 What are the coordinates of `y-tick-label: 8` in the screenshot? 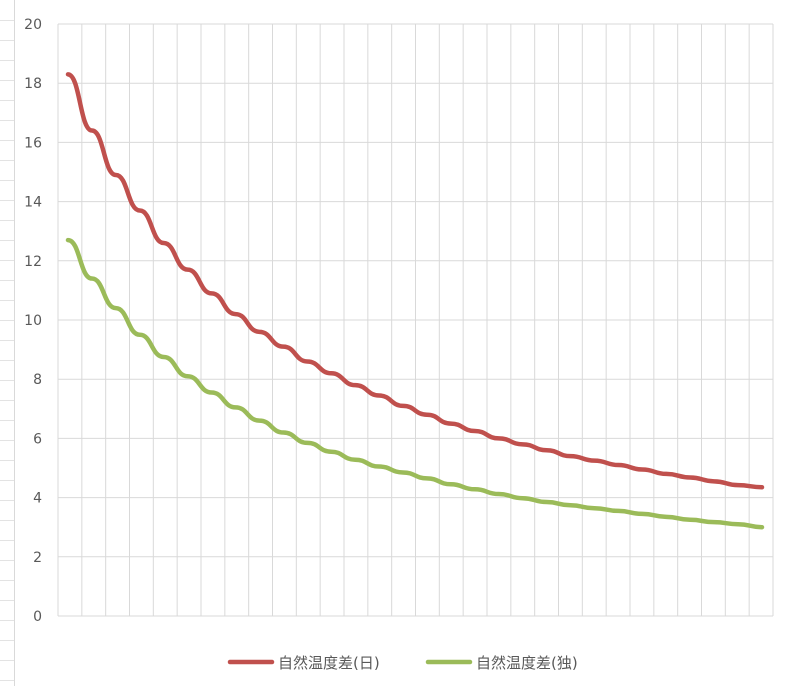 It's located at (37, 380).